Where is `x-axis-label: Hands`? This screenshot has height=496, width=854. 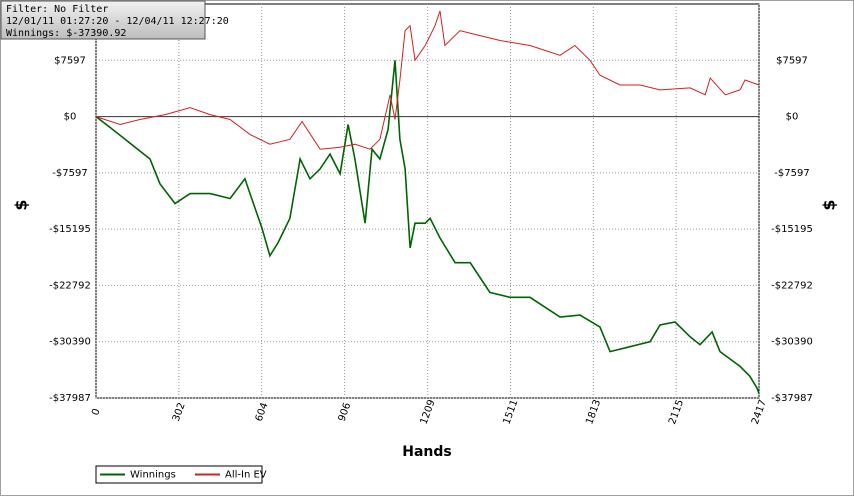 x-axis-label: Hands is located at coordinates (427, 452).